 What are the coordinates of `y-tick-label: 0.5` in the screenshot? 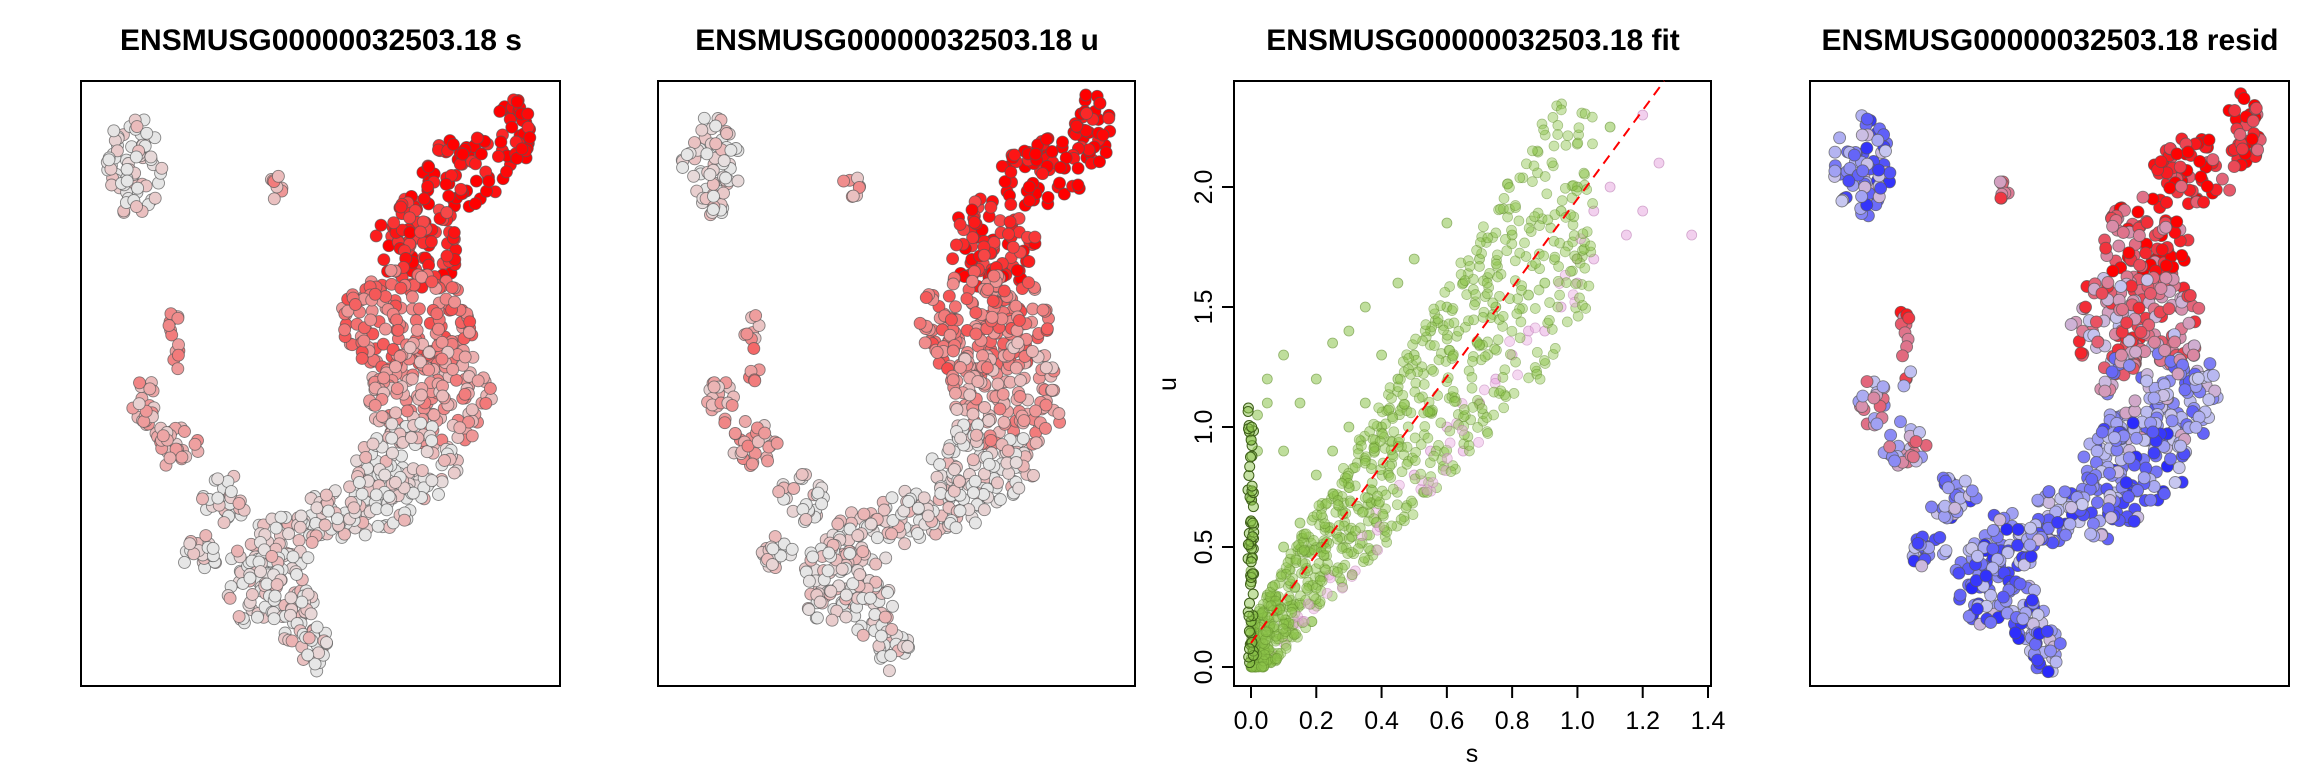 It's located at (1204, 547).